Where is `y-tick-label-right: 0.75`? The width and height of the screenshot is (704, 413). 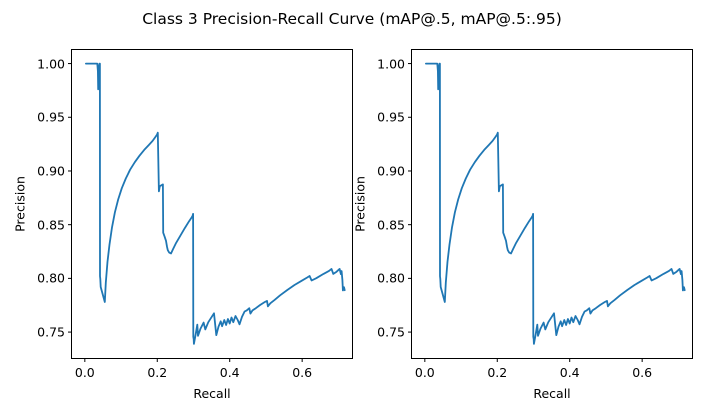 y-tick-label-right: 0.75 is located at coordinates (391, 332).